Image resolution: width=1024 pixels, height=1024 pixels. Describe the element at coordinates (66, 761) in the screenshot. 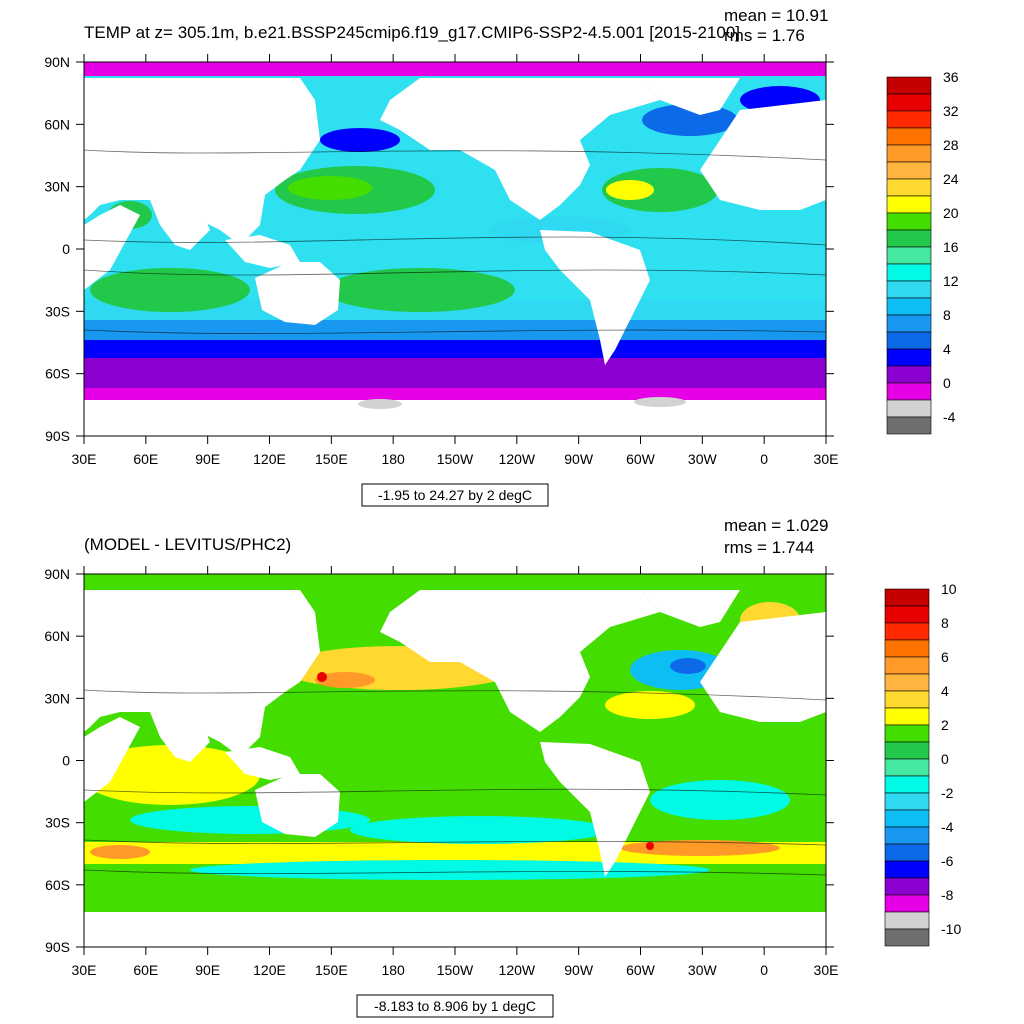

I see `bottom-lat-tick-label: 0` at that location.